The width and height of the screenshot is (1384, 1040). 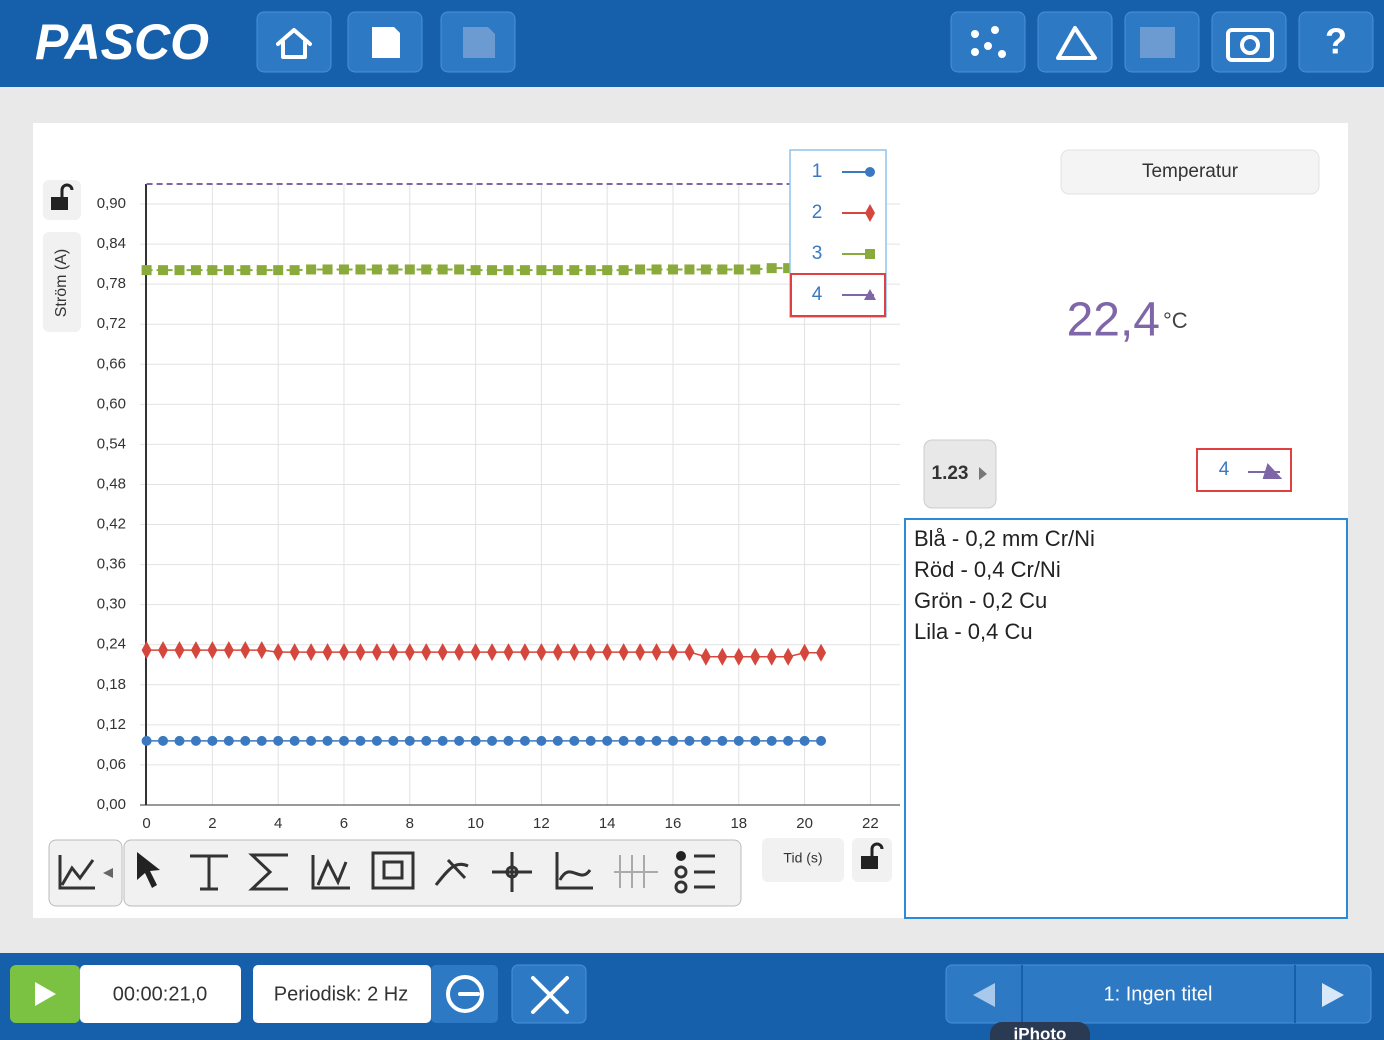 What do you see at coordinates (549, 994) in the screenshot?
I see `settings-button` at bounding box center [549, 994].